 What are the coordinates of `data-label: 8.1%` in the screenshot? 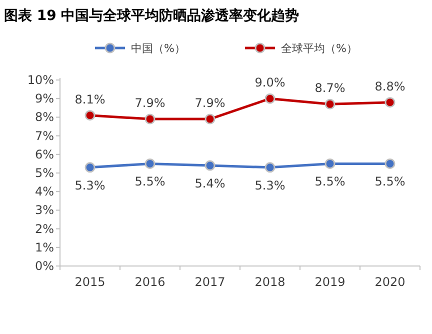 It's located at (90, 99).